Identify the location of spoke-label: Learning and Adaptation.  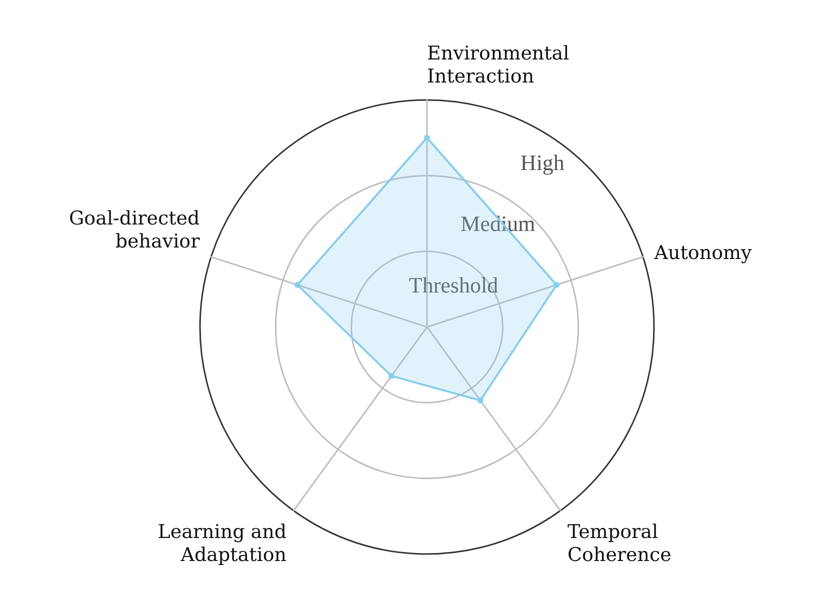
(222, 543).